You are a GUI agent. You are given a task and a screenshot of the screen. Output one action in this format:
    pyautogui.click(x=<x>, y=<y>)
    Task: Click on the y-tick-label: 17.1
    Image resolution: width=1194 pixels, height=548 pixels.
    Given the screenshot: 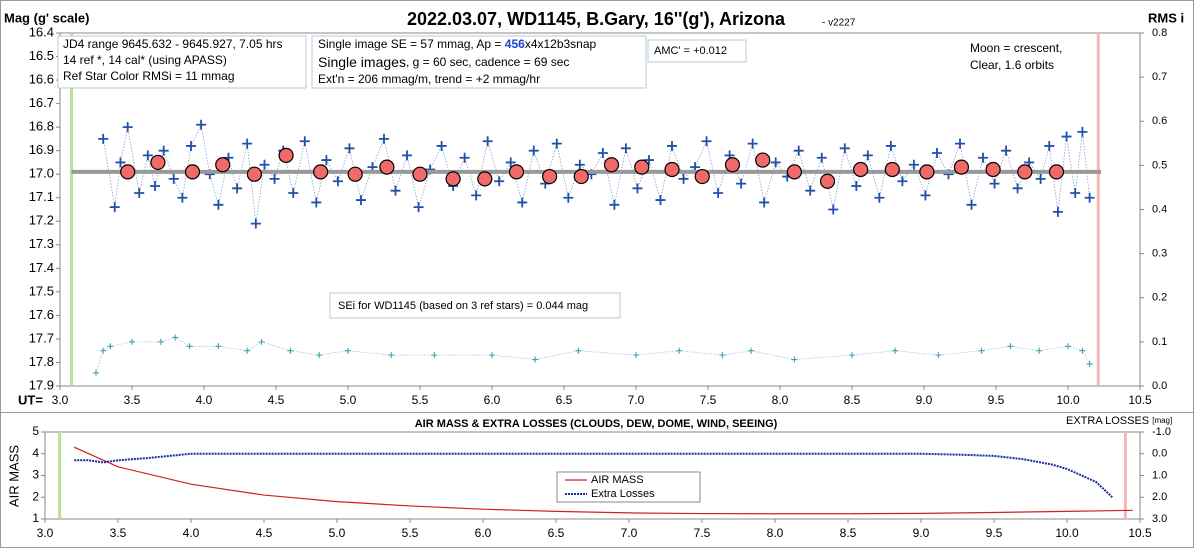 What is the action you would take?
    pyautogui.click(x=41, y=196)
    